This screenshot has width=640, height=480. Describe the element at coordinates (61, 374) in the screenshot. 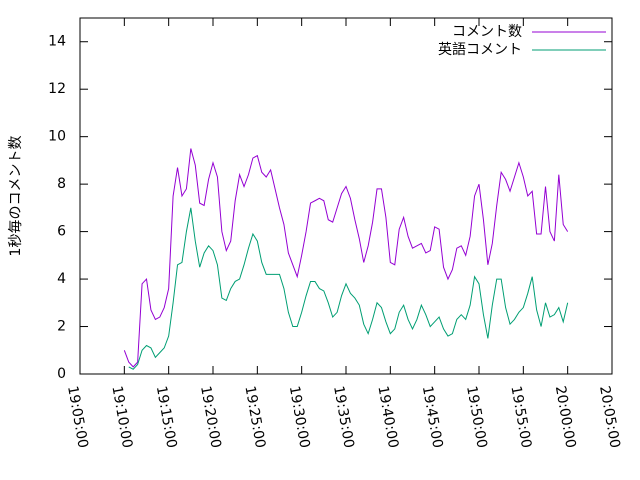

I see `y-tick-label: 0` at that location.